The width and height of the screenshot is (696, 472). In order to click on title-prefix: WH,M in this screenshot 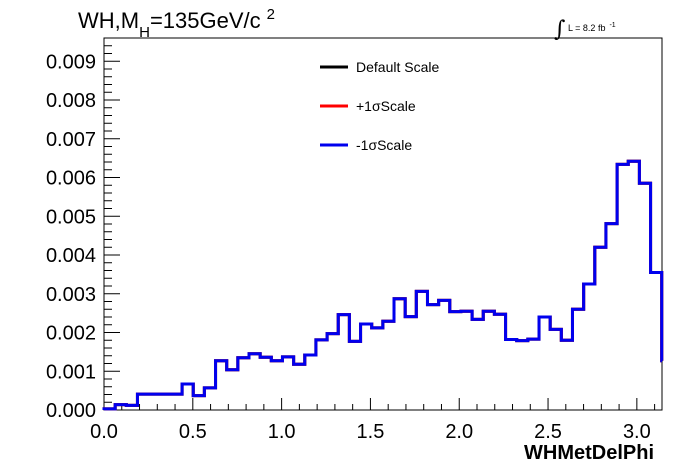, I will do `click(108, 20)`.